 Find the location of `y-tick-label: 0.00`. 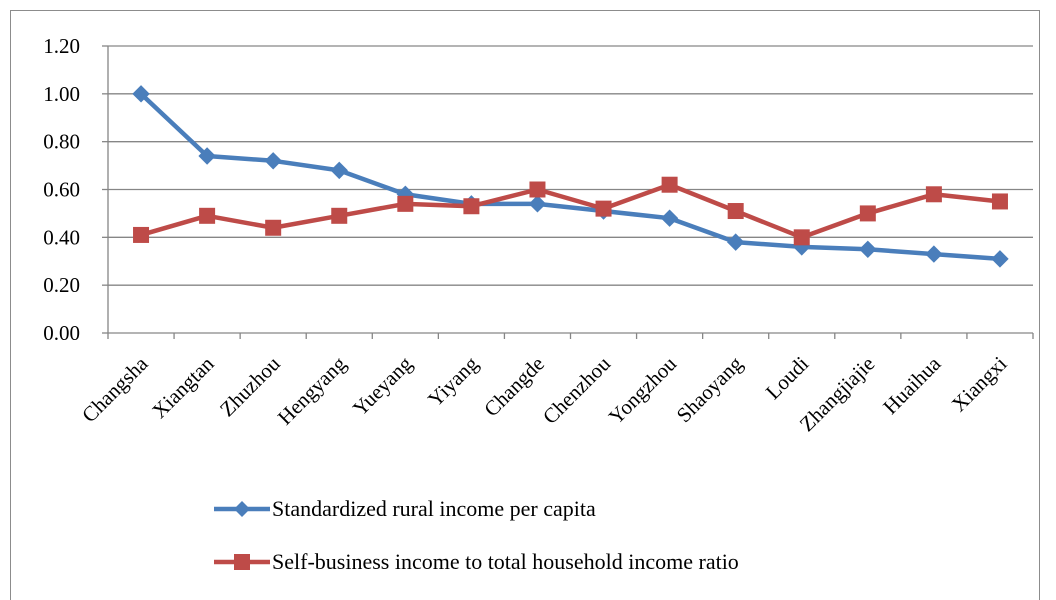

y-tick-label: 0.00 is located at coordinates (61, 333).